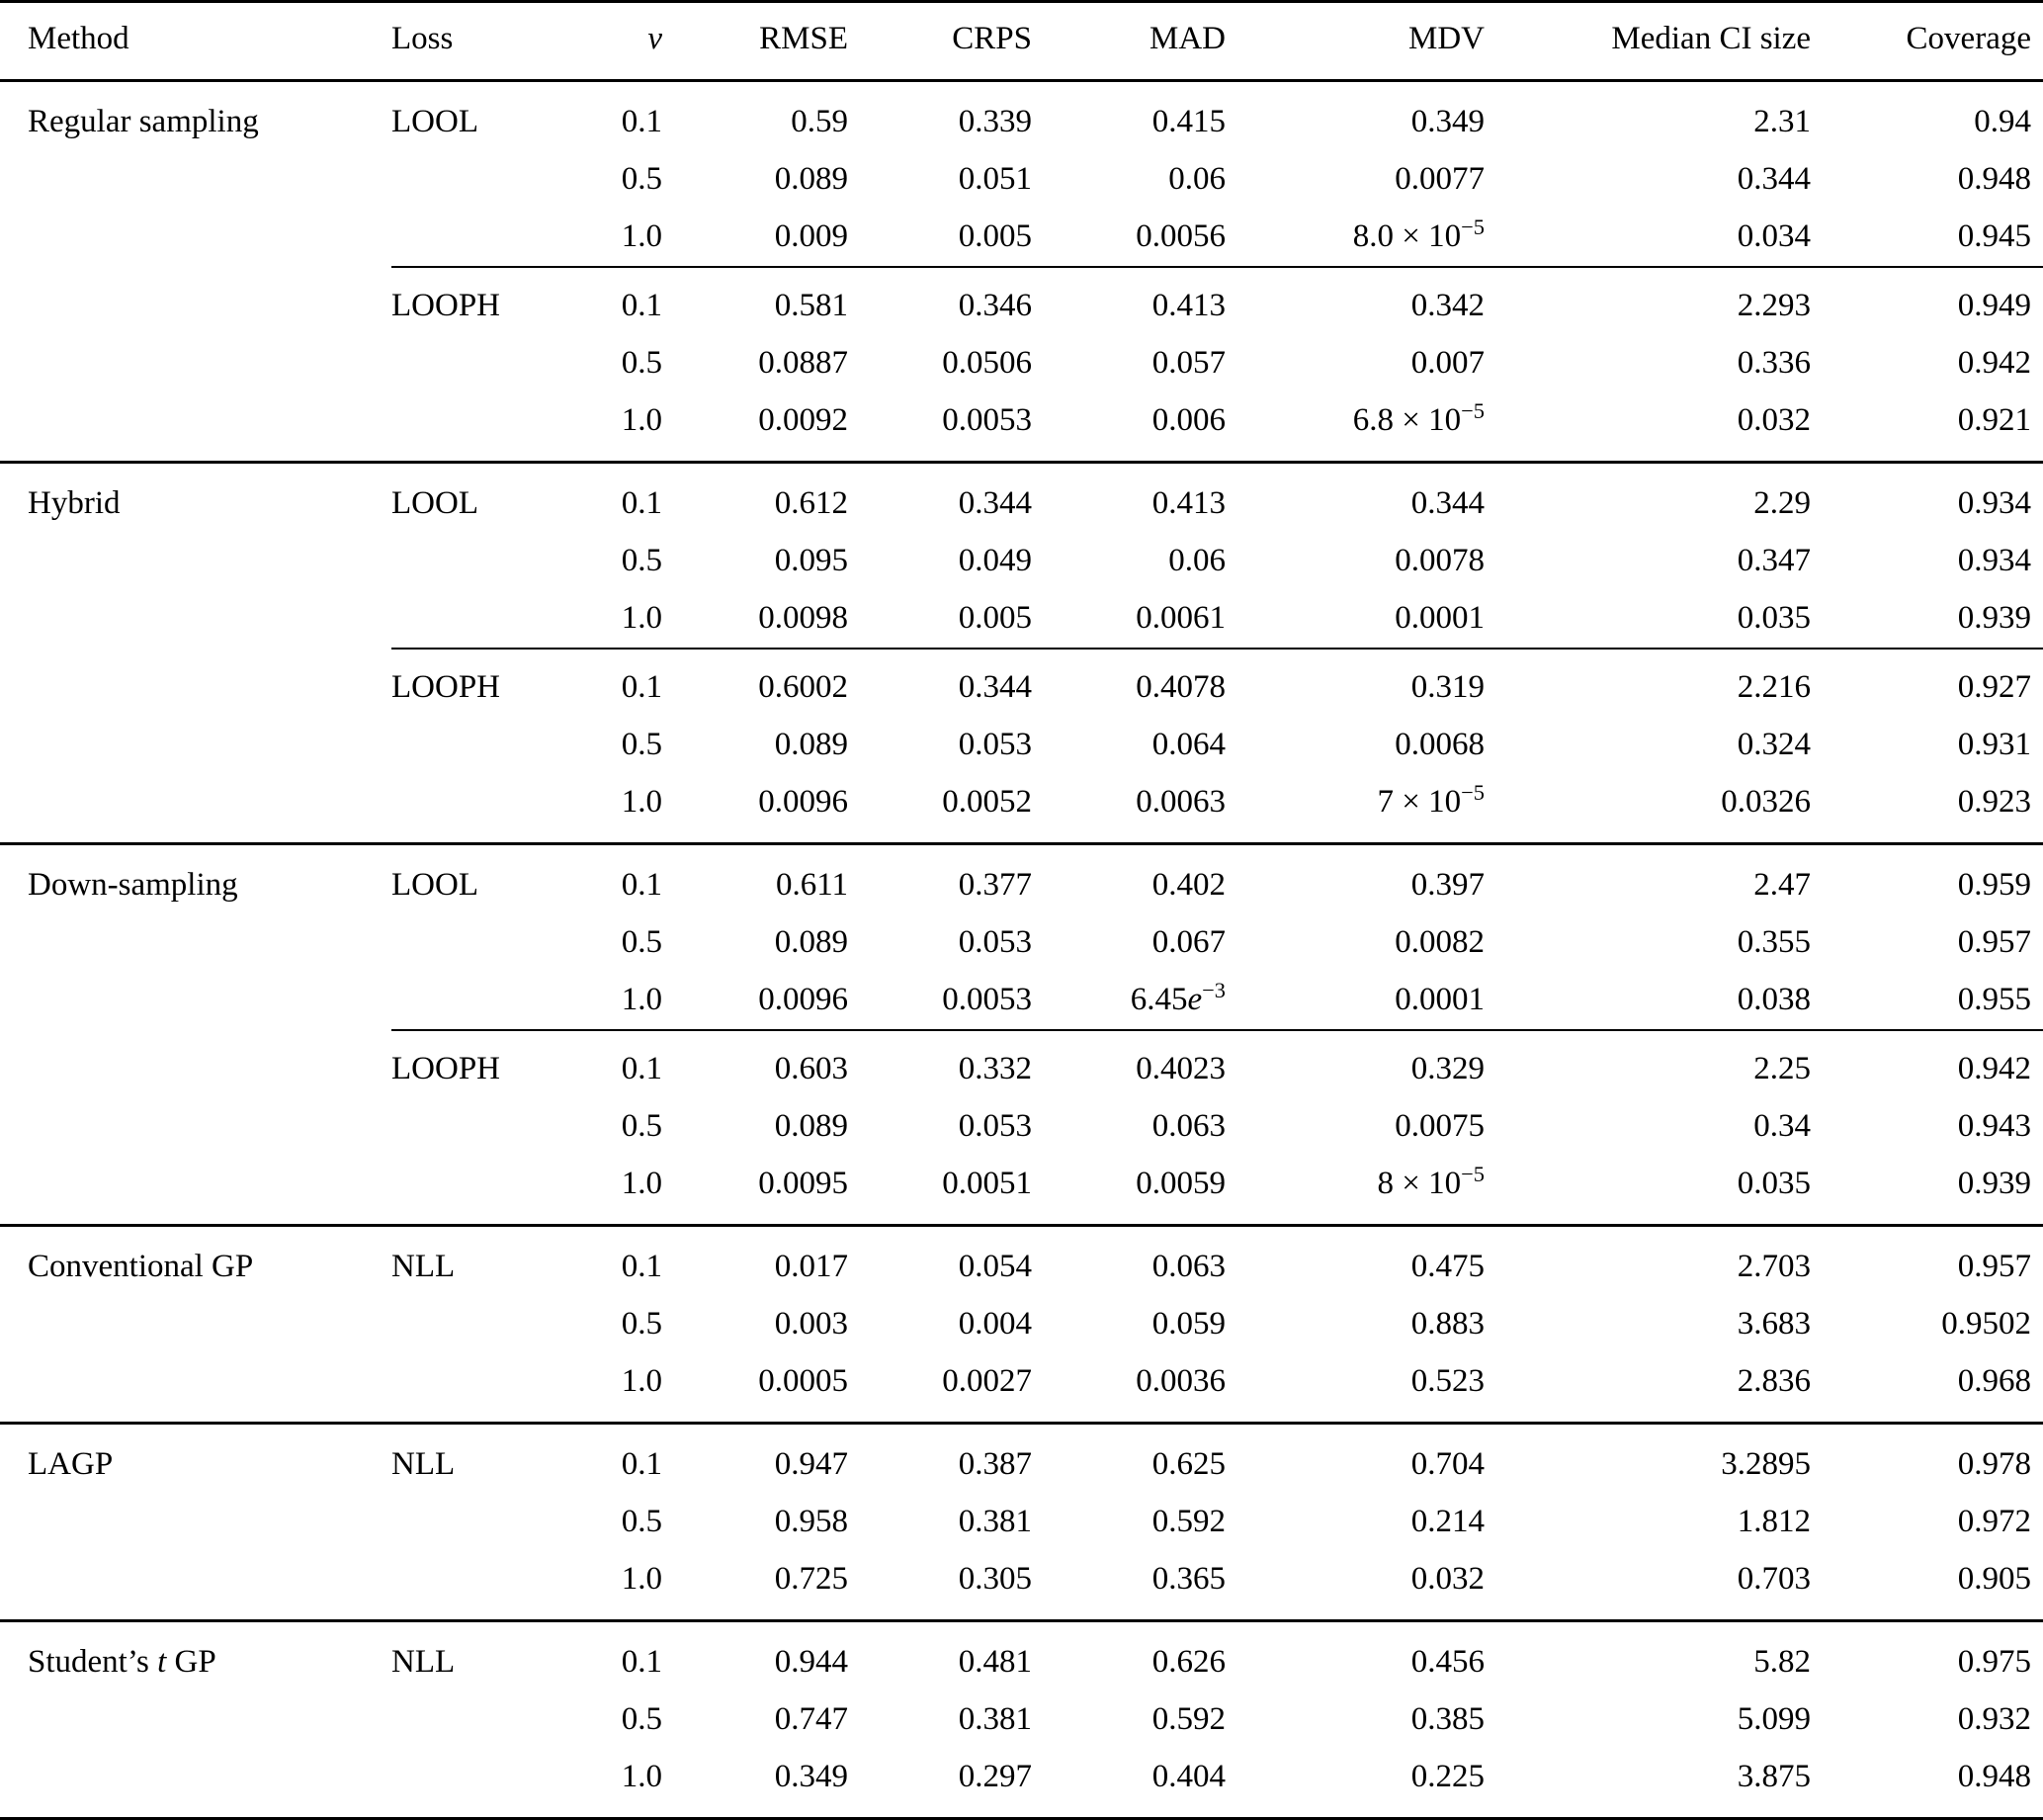 Image resolution: width=2043 pixels, height=1820 pixels. Describe the element at coordinates (435, 885) in the screenshot. I see `loss-cell: LOOL` at that location.